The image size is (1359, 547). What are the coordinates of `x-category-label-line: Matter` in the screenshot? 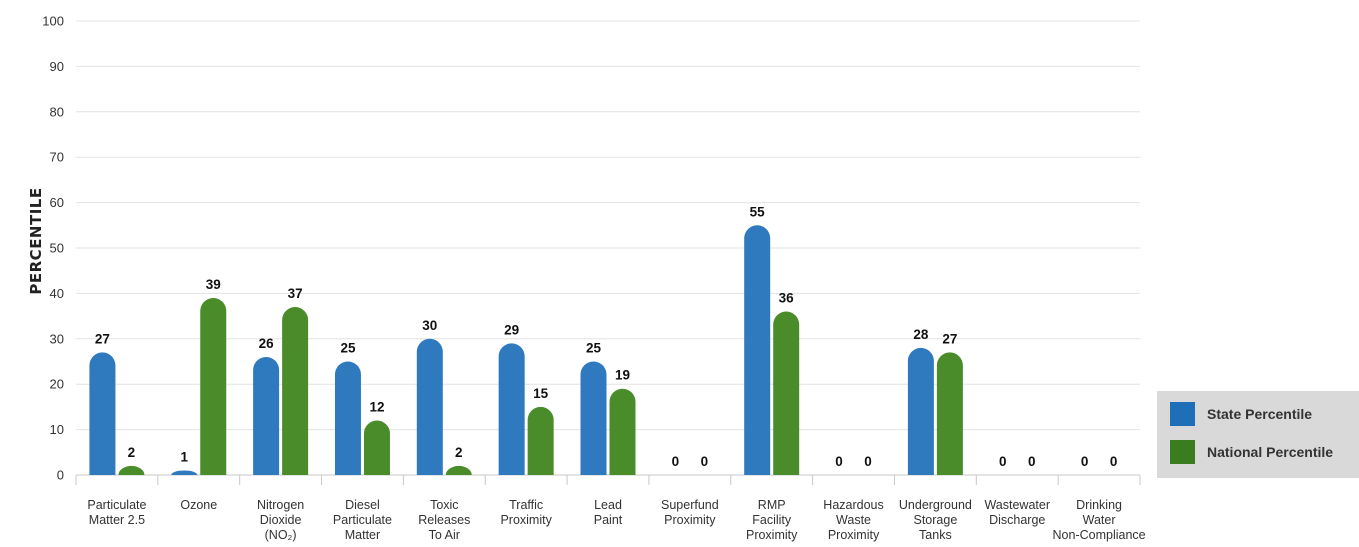 It's located at (362, 535).